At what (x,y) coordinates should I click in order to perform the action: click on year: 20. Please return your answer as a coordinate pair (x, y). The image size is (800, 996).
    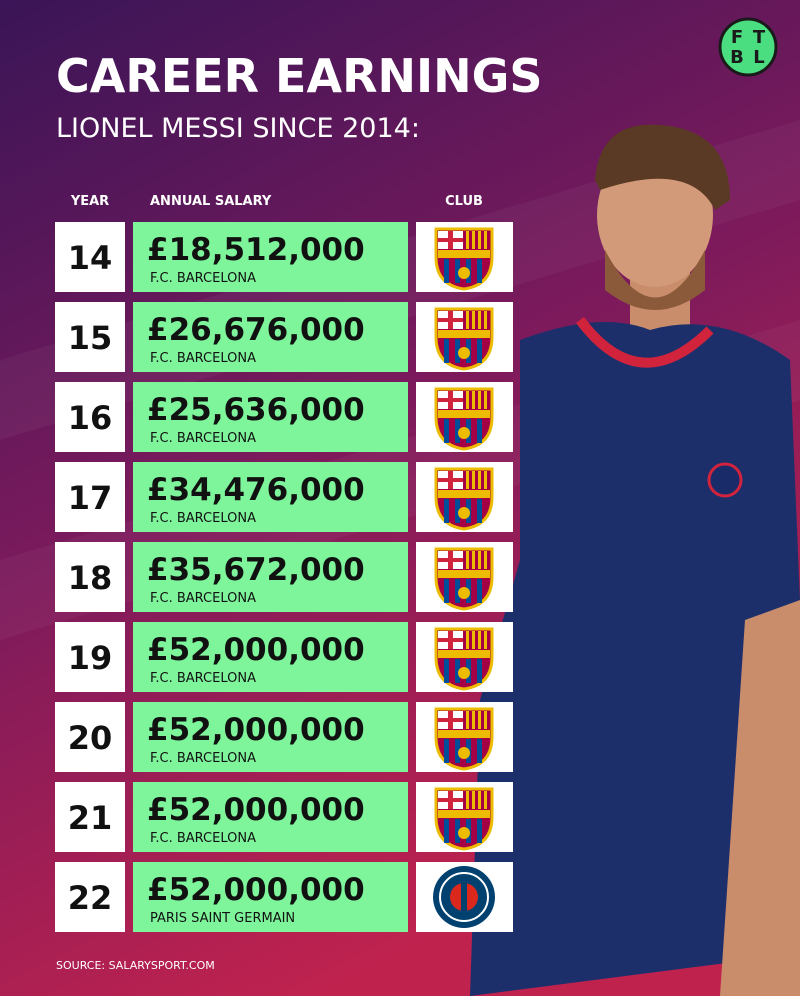
    Looking at the image, I should click on (90, 738).